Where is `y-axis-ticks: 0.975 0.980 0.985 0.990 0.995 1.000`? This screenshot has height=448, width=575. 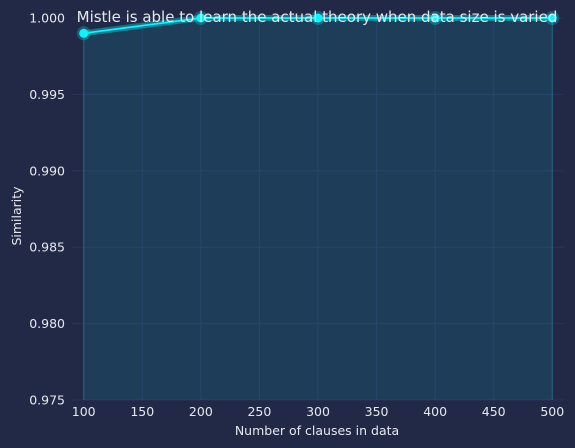 y-axis-ticks: 0.975 0.980 0.985 0.990 0.995 1.000 is located at coordinates (47, 209).